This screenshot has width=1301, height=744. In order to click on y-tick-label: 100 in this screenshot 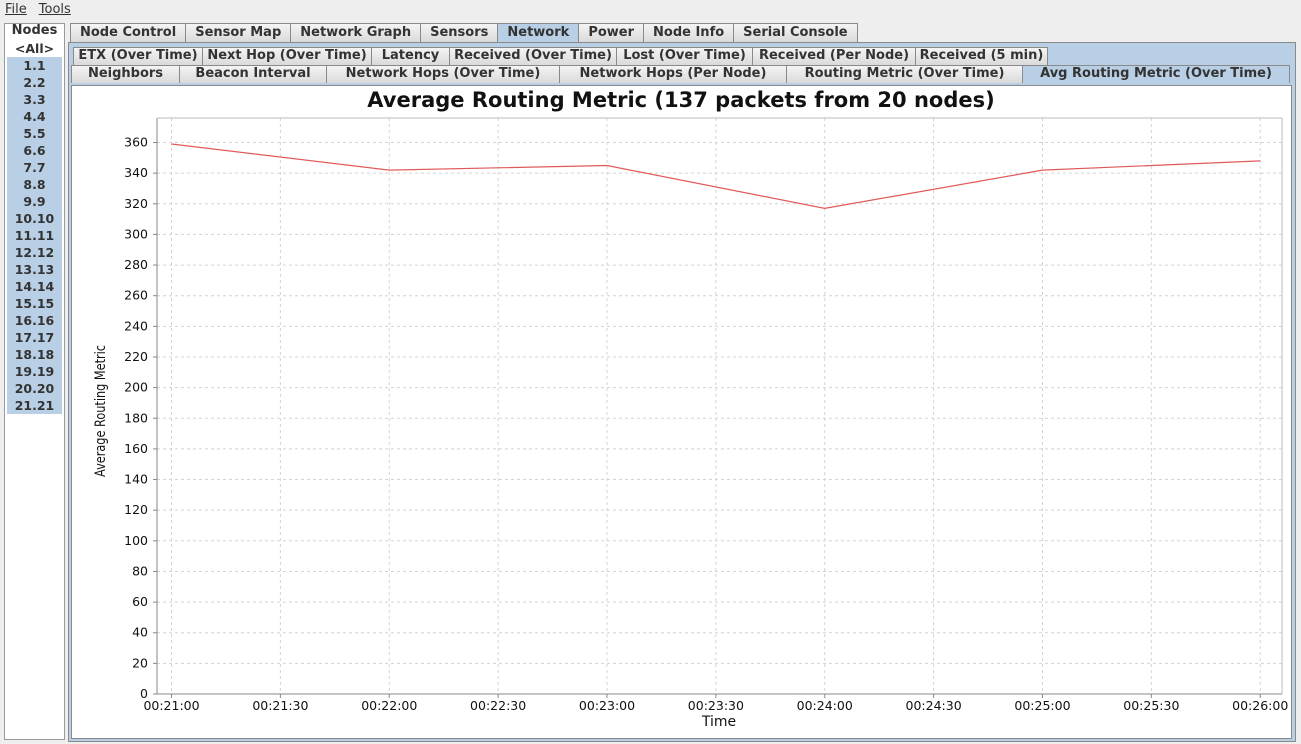, I will do `click(136, 540)`.